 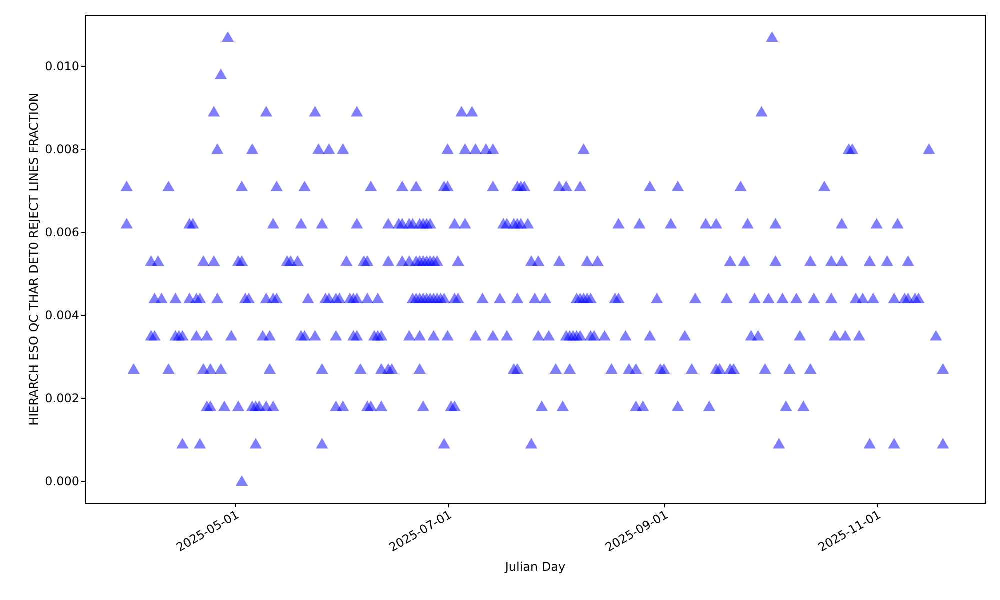 What do you see at coordinates (62, 481) in the screenshot?
I see `y-tick-label: 0.000` at bounding box center [62, 481].